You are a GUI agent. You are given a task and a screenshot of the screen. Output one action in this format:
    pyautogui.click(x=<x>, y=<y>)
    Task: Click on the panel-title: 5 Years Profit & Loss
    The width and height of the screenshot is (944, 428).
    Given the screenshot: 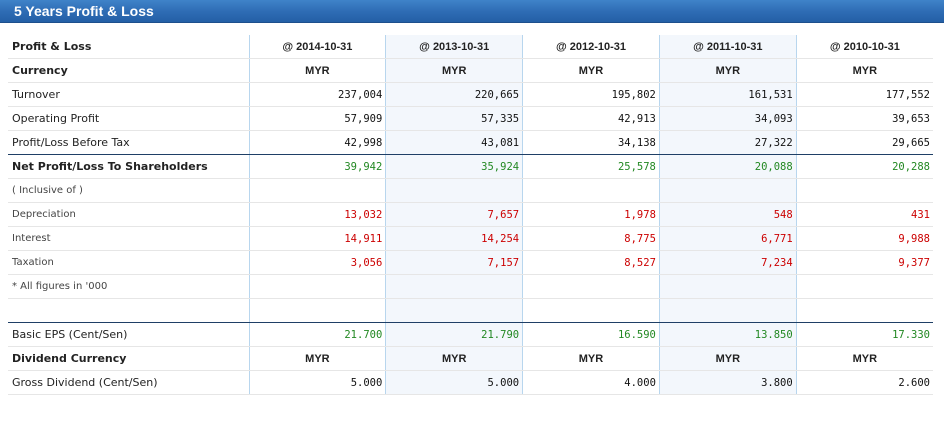 What is the action you would take?
    pyautogui.click(x=84, y=11)
    